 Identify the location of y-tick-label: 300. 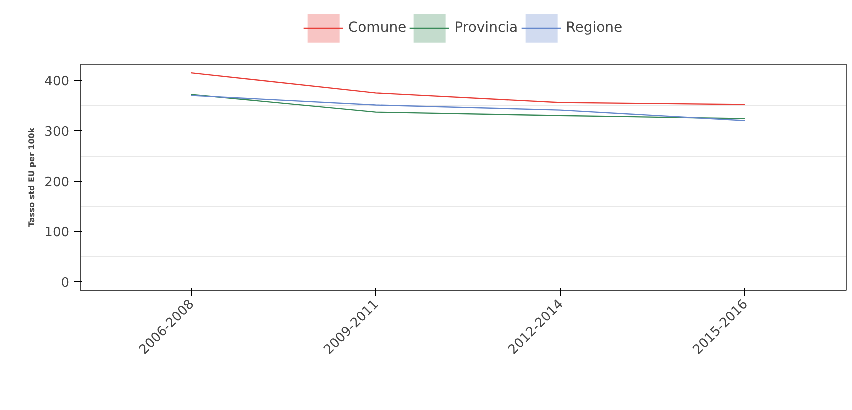
(57, 132).